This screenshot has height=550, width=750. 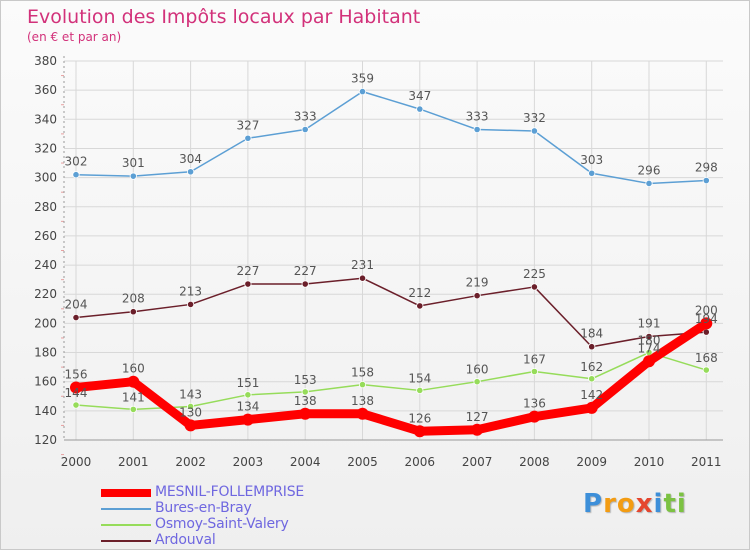 I want to click on y-tick-label: 300, so click(x=45, y=178).